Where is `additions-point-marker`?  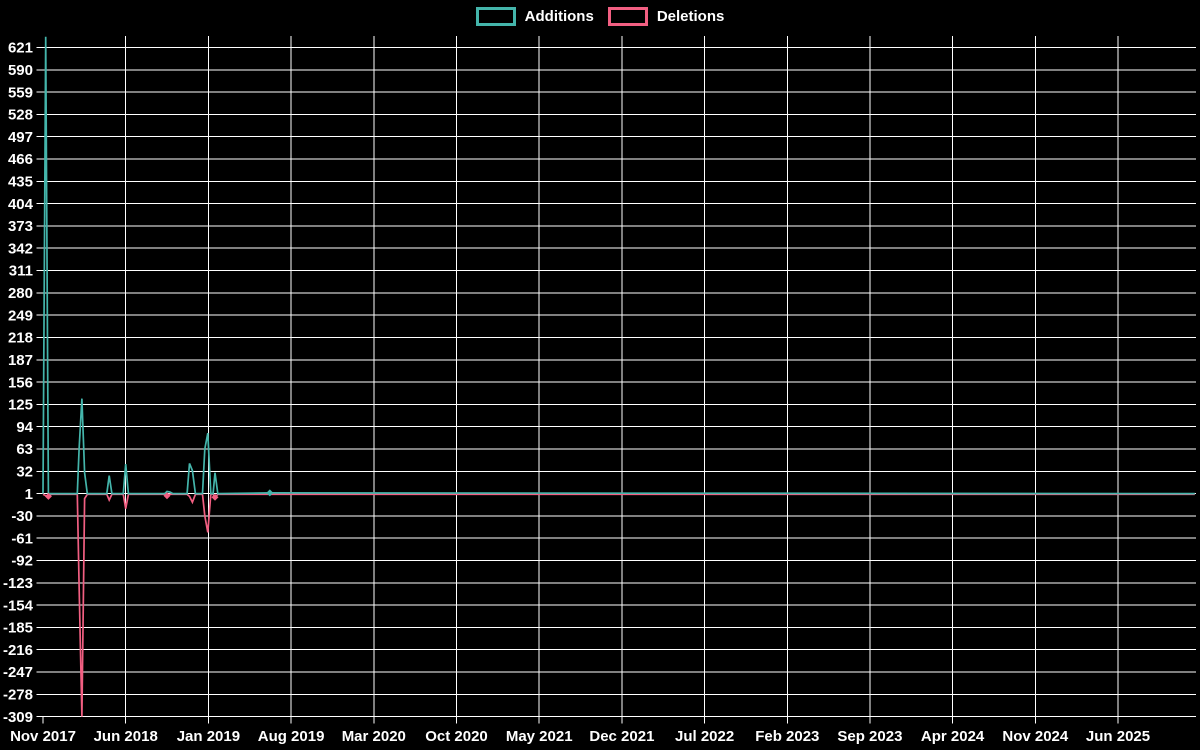
additions-point-marker is located at coordinates (270, 493).